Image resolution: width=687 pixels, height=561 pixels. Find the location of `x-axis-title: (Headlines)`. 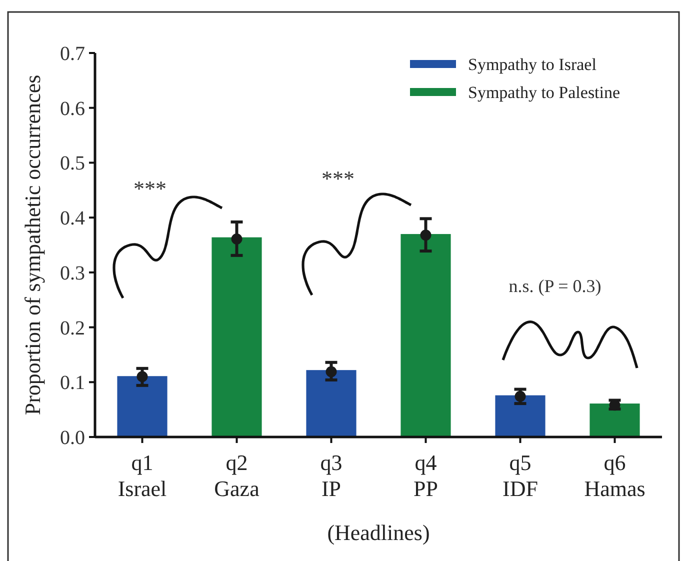

x-axis-title: (Headlines) is located at coordinates (378, 532).